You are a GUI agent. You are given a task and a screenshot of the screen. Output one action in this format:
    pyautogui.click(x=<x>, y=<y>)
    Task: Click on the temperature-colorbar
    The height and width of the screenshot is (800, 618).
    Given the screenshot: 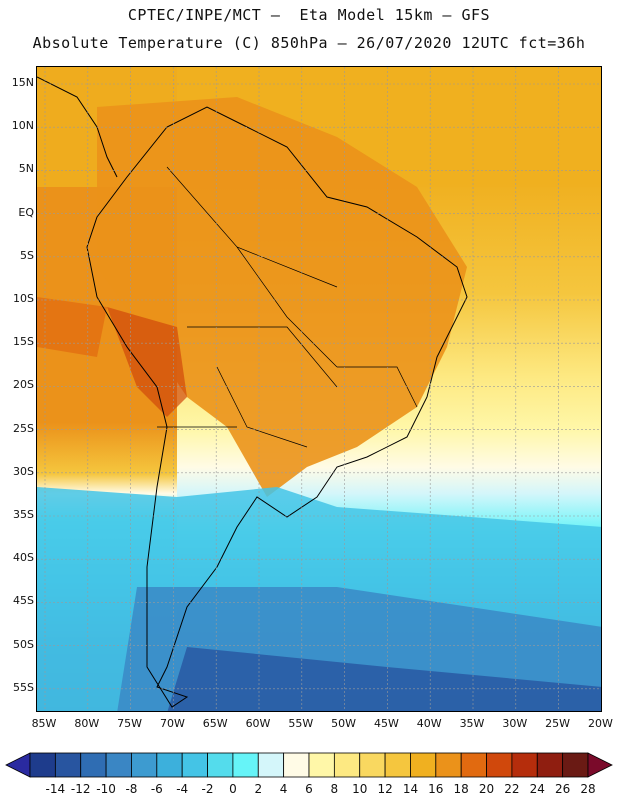 What is the action you would take?
    pyautogui.click(x=309, y=765)
    